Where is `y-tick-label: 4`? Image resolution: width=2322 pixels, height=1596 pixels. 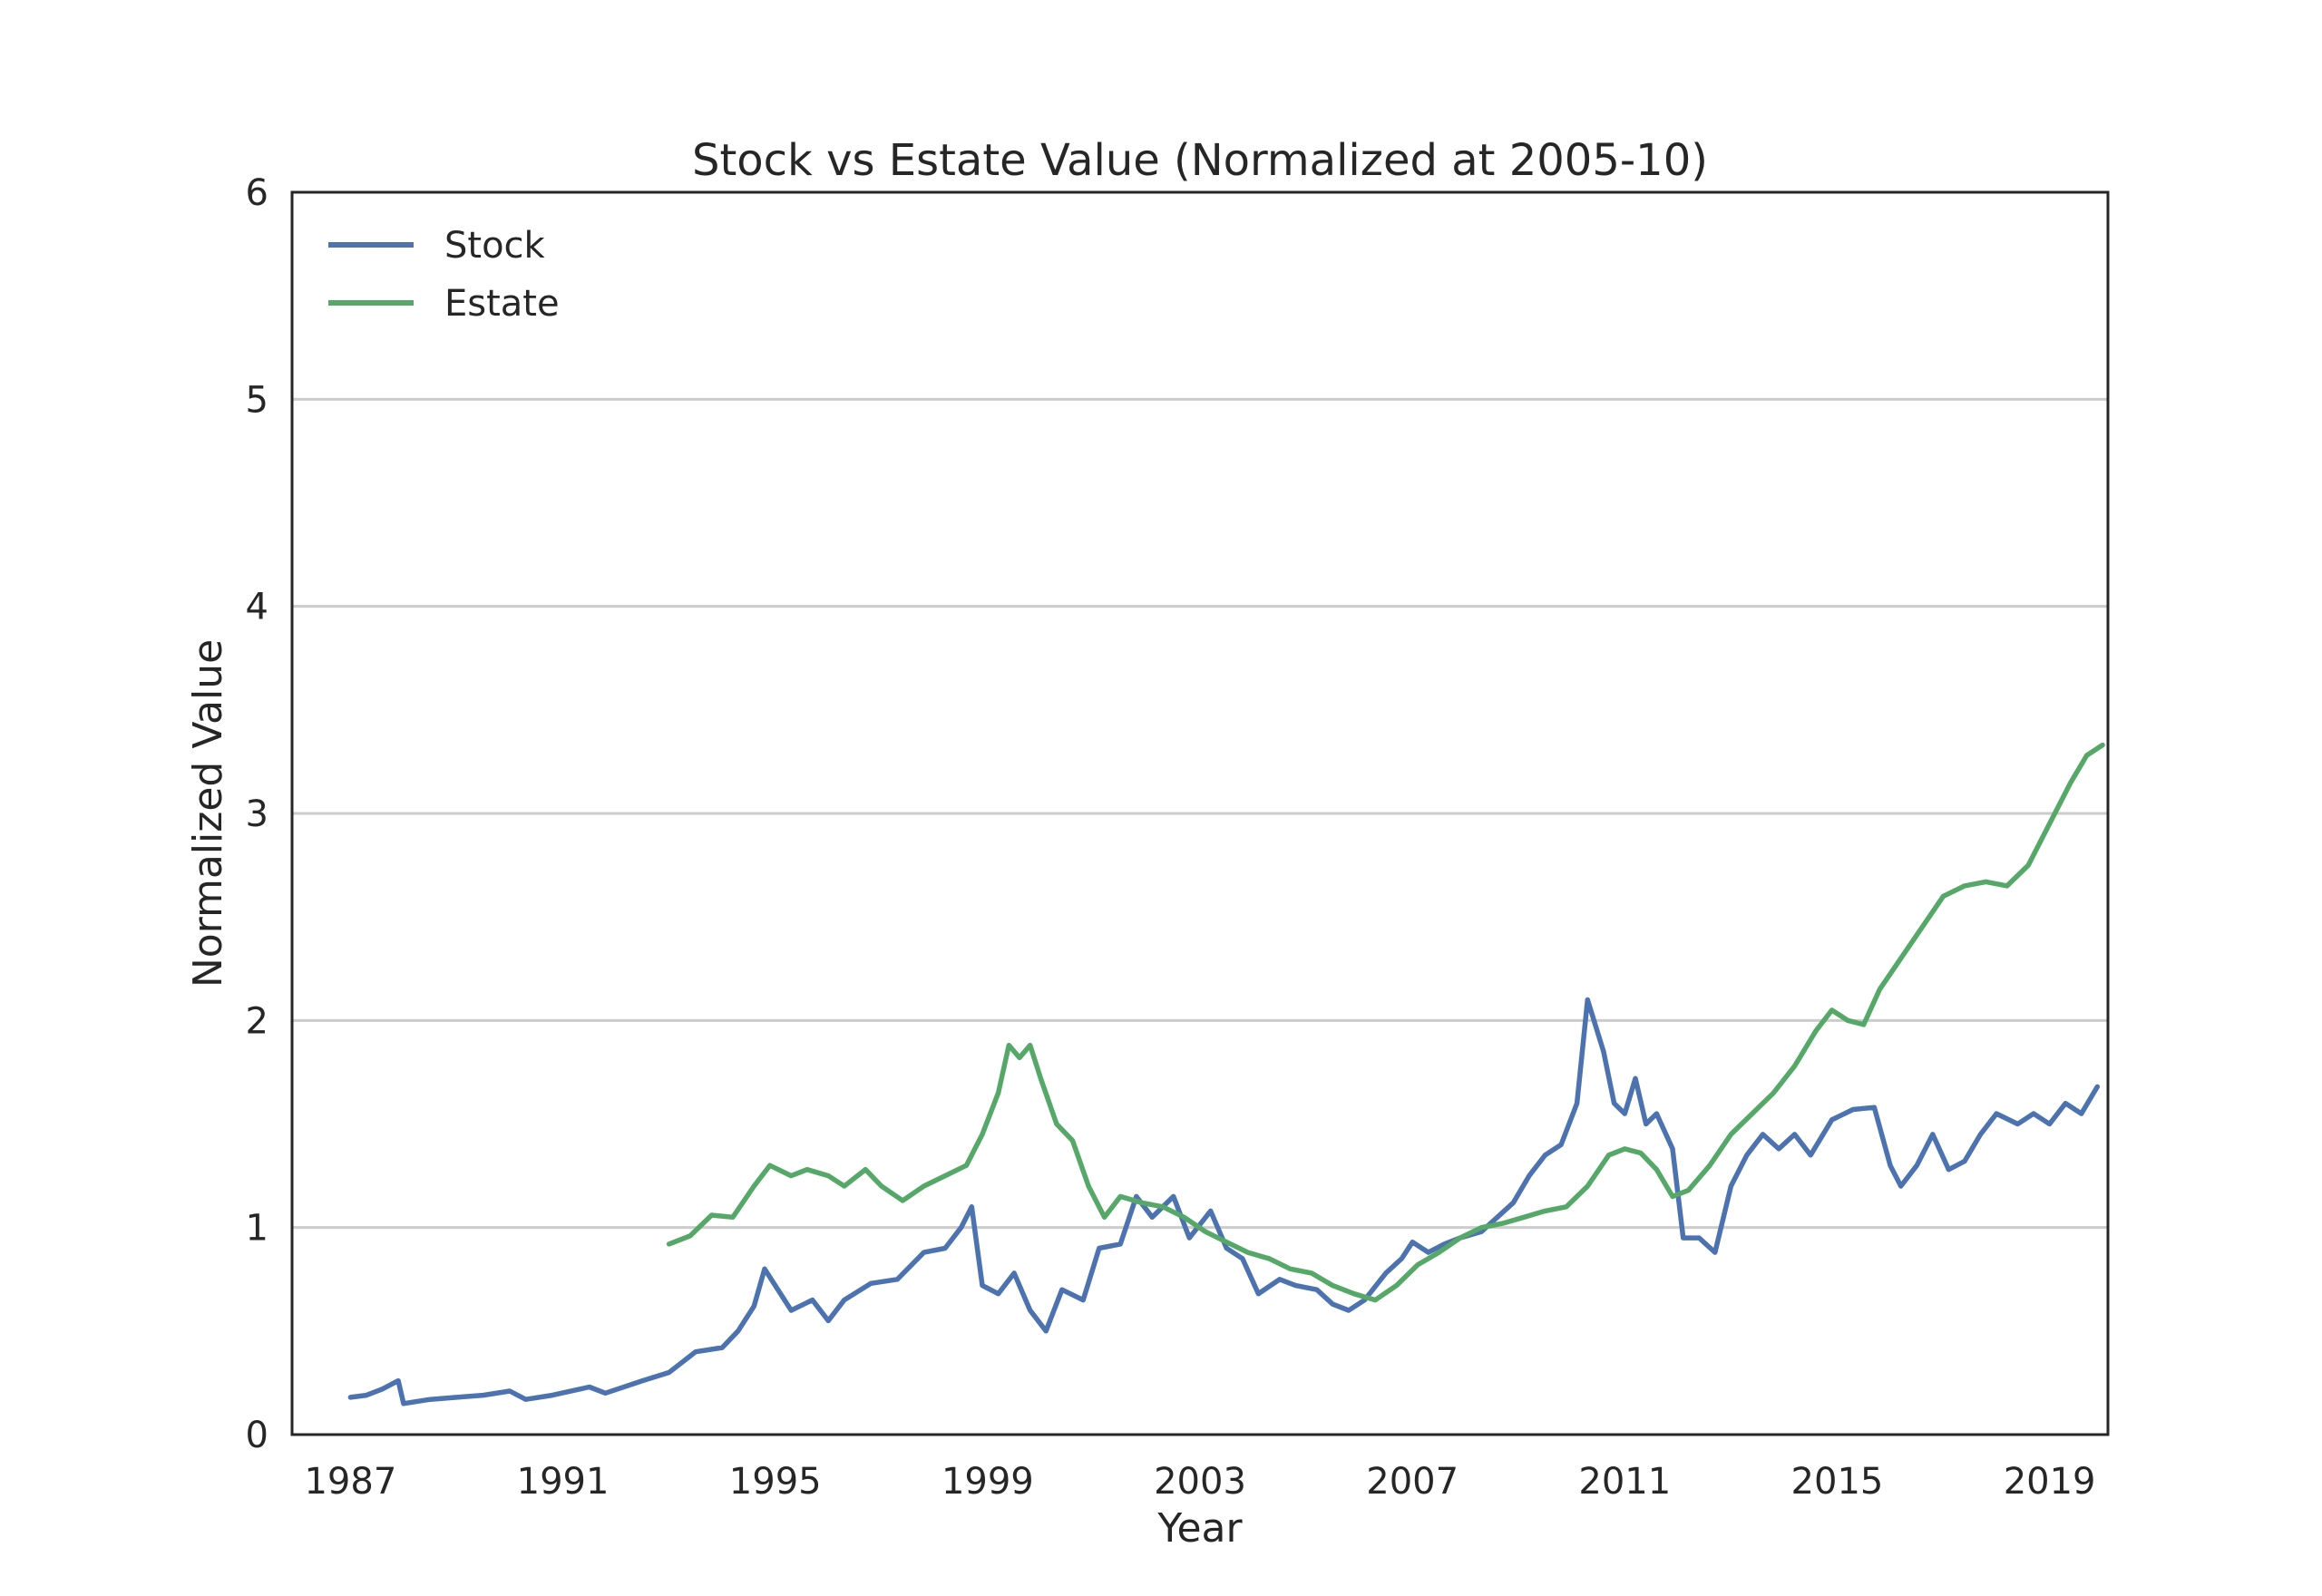
y-tick-label: 4 is located at coordinates (257, 607).